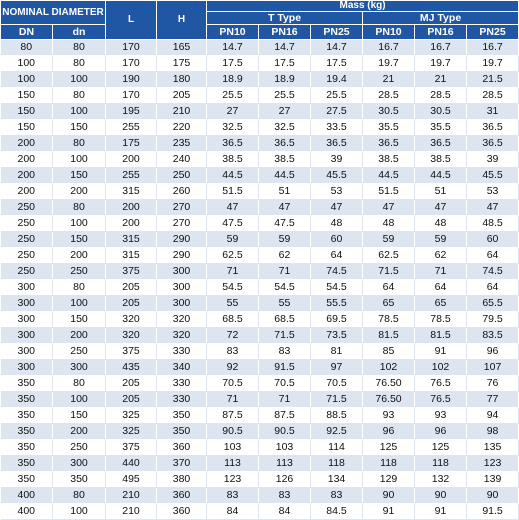 The image size is (519, 520). Describe the element at coordinates (182, 287) in the screenshot. I see `h-cell: 300` at that location.